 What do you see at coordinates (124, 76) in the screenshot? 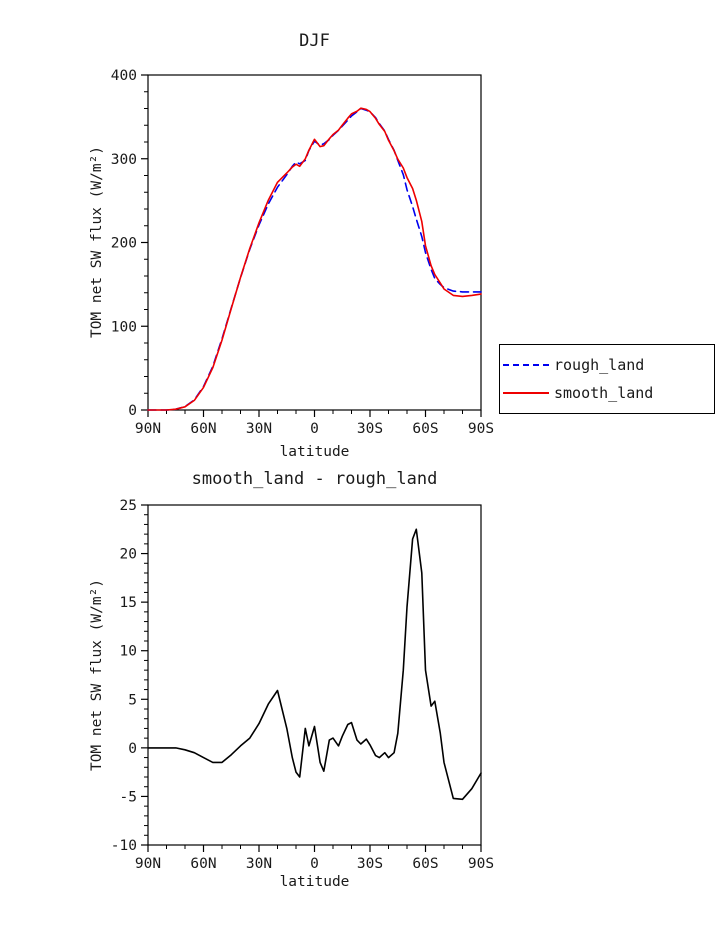
I see `y-tick-label: 400` at bounding box center [124, 76].